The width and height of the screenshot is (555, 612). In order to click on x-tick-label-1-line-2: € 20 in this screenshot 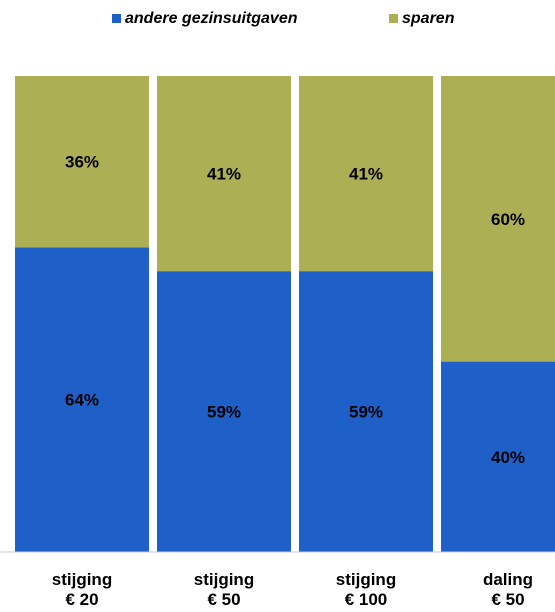, I will do `click(81, 599)`.